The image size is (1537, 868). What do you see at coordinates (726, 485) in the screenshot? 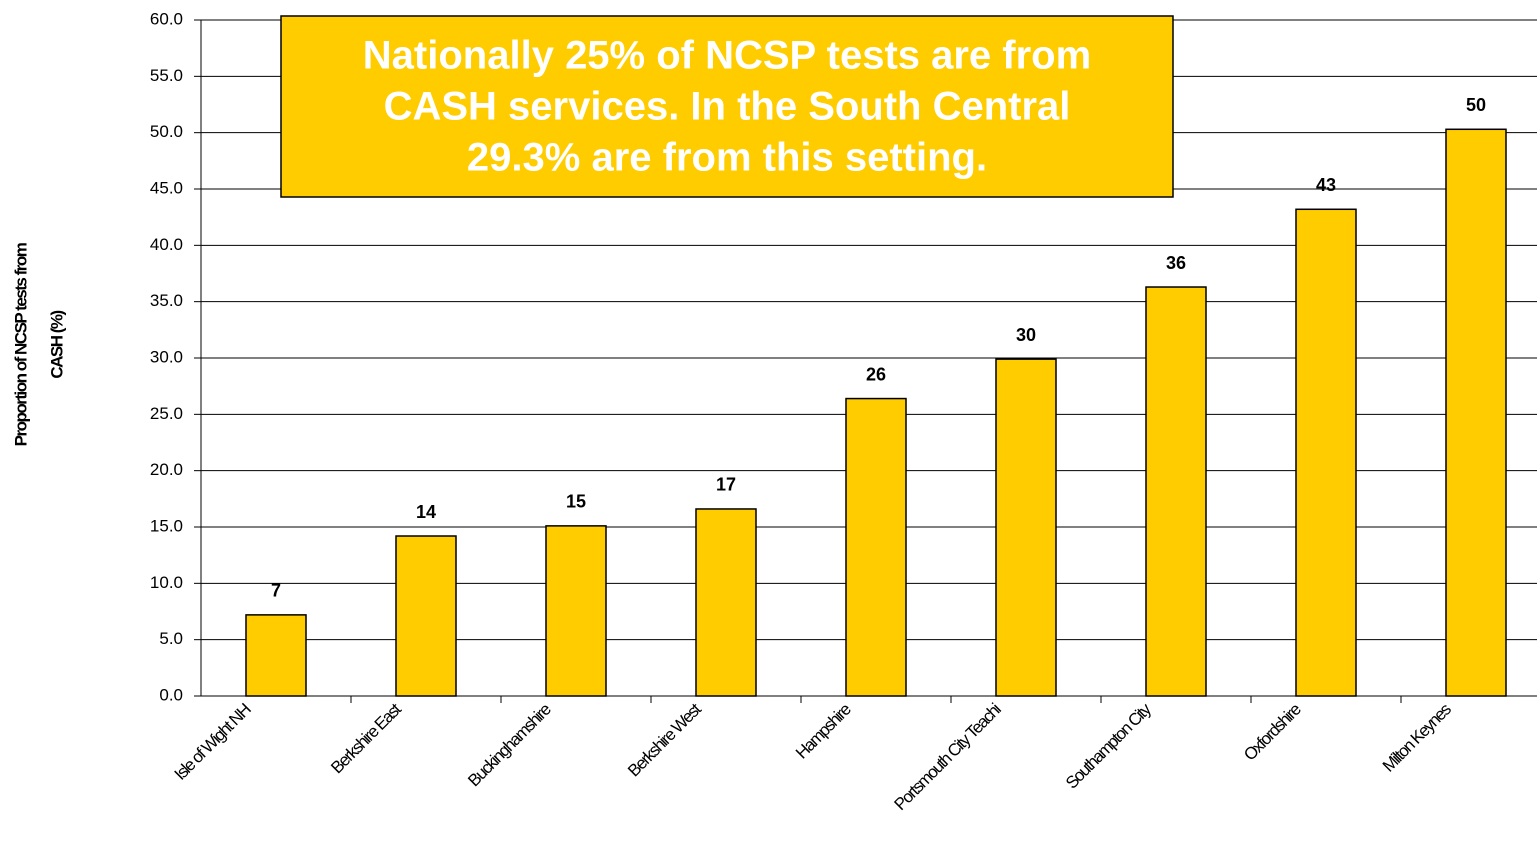
I see `value-label: 17` at bounding box center [726, 485].